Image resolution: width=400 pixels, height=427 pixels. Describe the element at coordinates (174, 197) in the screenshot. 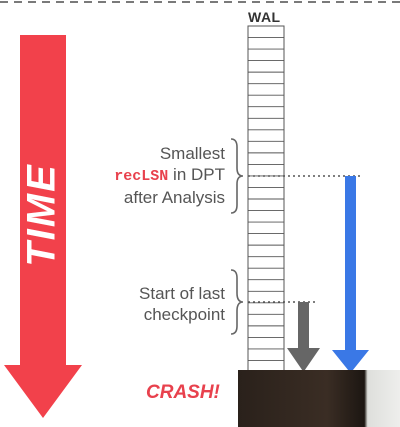

I see `reclsn-caption-line-3: after Analysis` at that location.